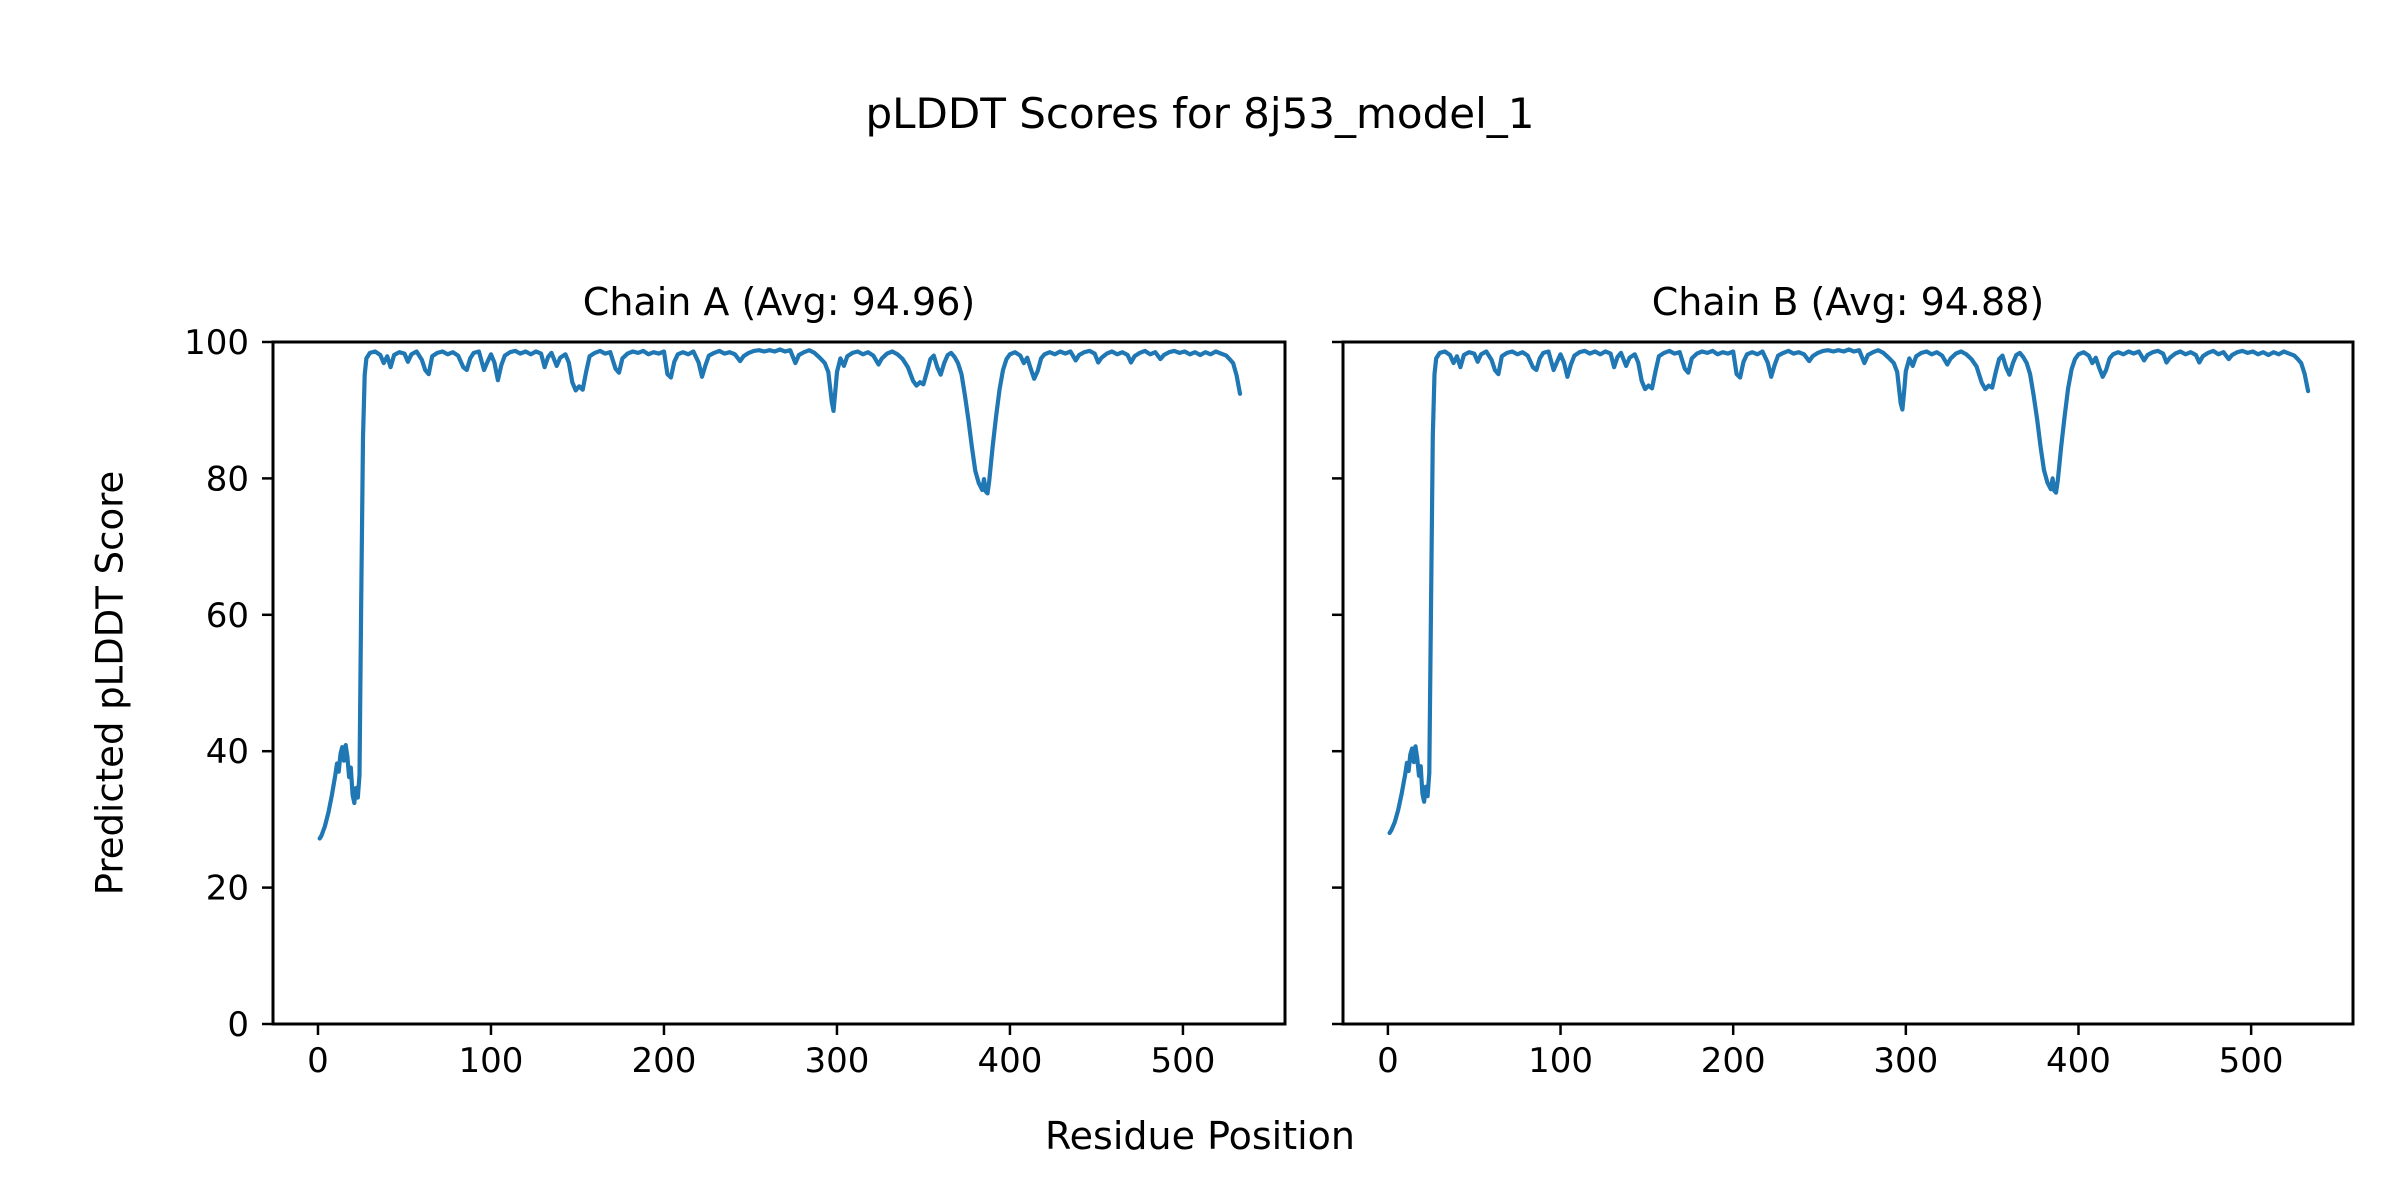 The width and height of the screenshot is (2400, 1200). I want to click on y-tick-label: 20, so click(227, 889).